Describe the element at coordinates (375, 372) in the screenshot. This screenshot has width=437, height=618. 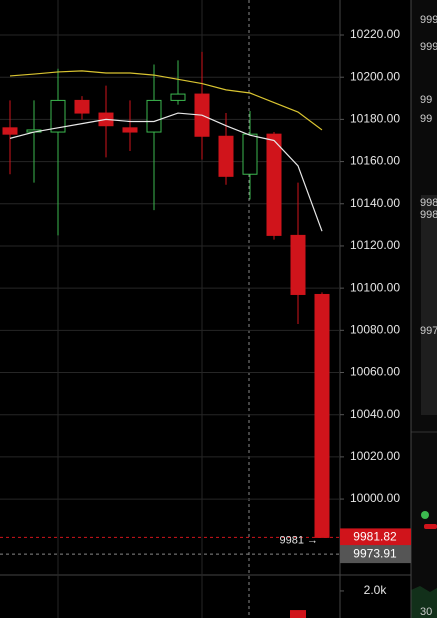
I see `y-tick-label: 10060.00` at that location.